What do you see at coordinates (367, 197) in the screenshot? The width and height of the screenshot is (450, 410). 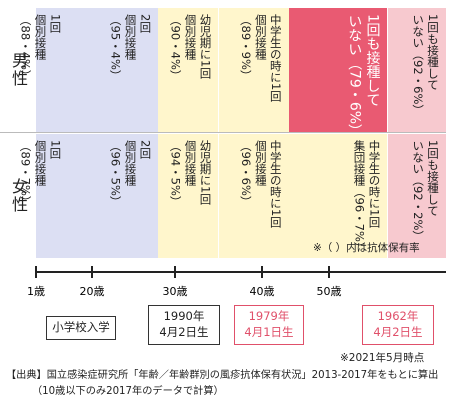 I see `segment-text-female-4: 中学生の時に1回 集団接種（96・7%）` at bounding box center [367, 197].